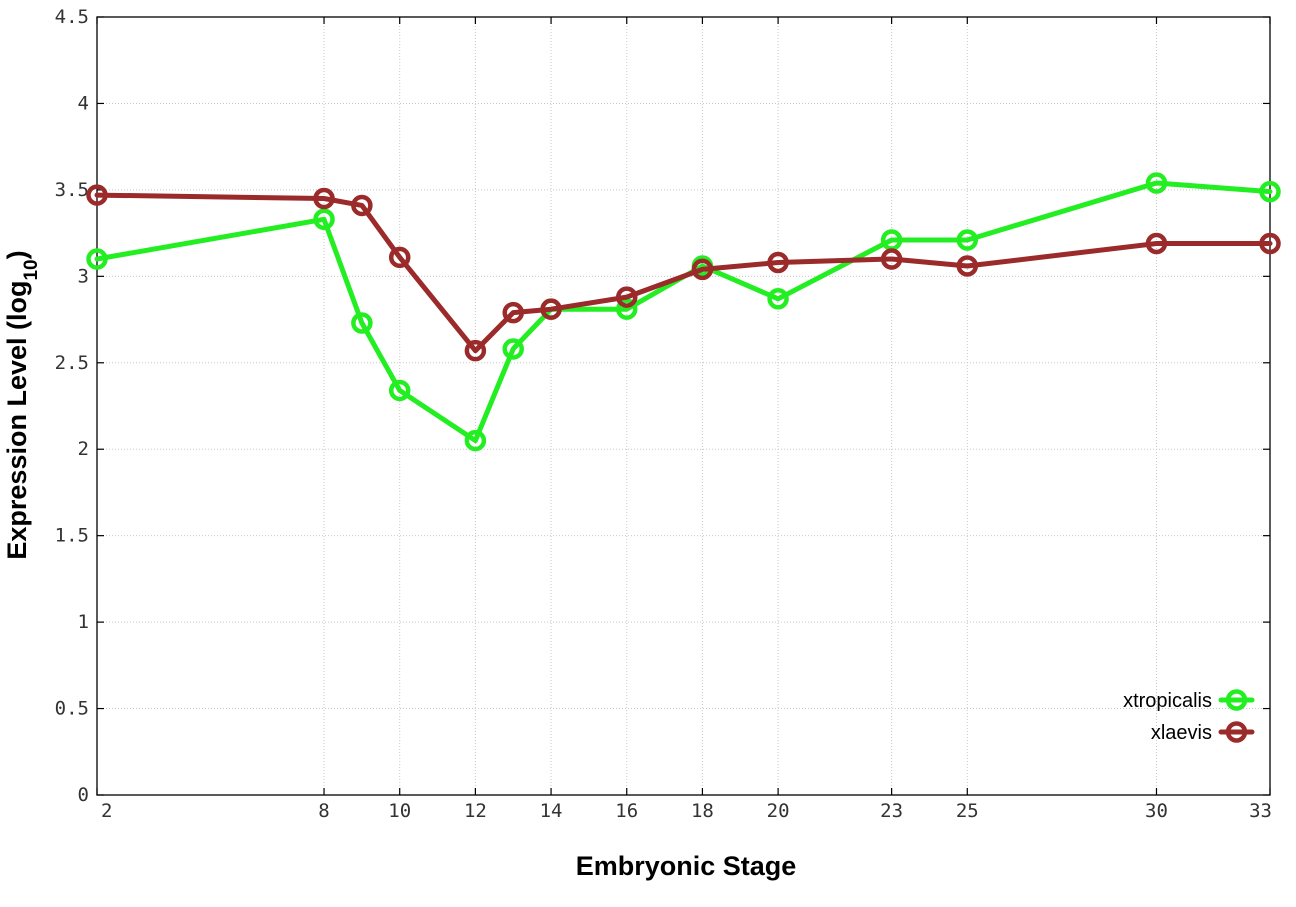 The image size is (1296, 907). I want to click on y-tick-label: 2, so click(83, 449).